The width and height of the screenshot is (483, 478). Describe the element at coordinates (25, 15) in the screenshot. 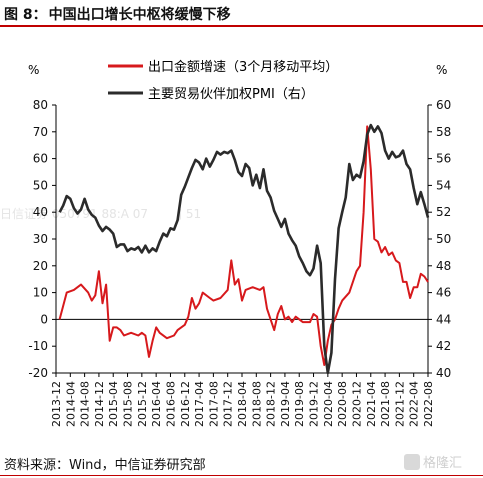

I see `figure-number: 图 8：` at that location.